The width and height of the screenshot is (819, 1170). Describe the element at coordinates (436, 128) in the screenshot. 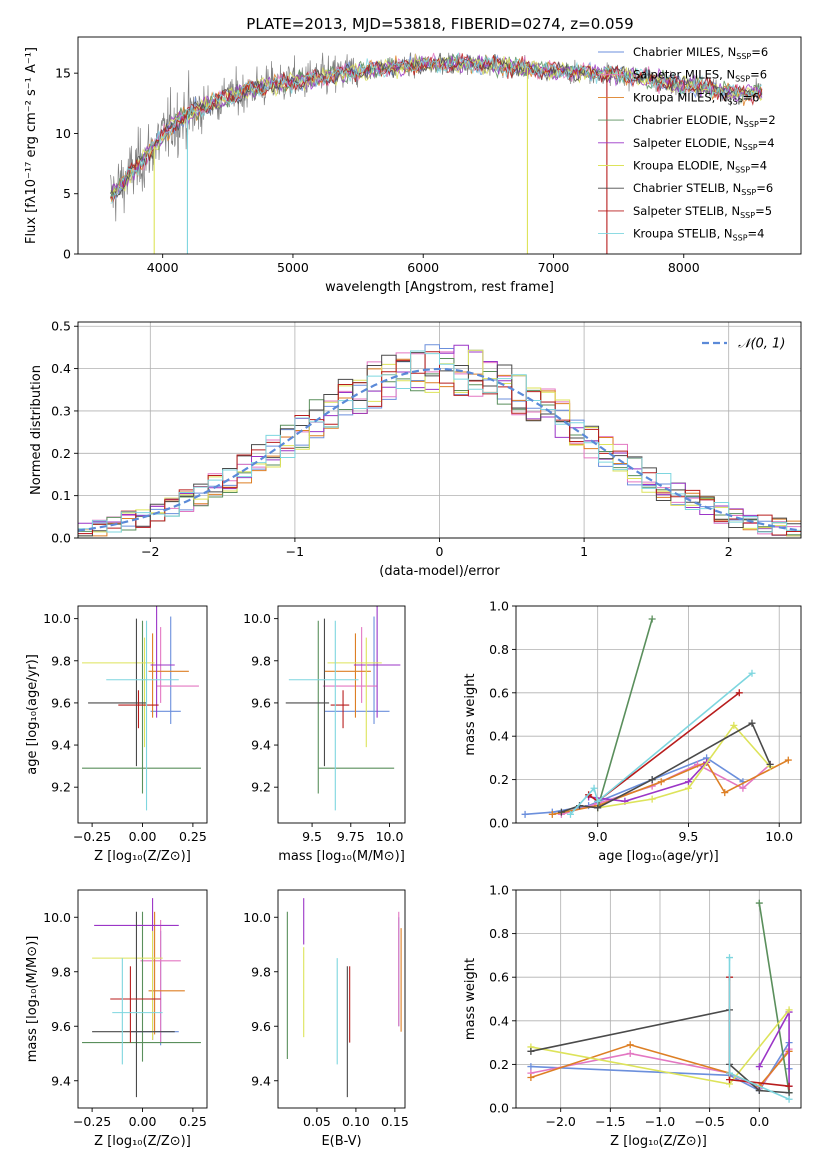

I see `model-spectrum-line` at that location.